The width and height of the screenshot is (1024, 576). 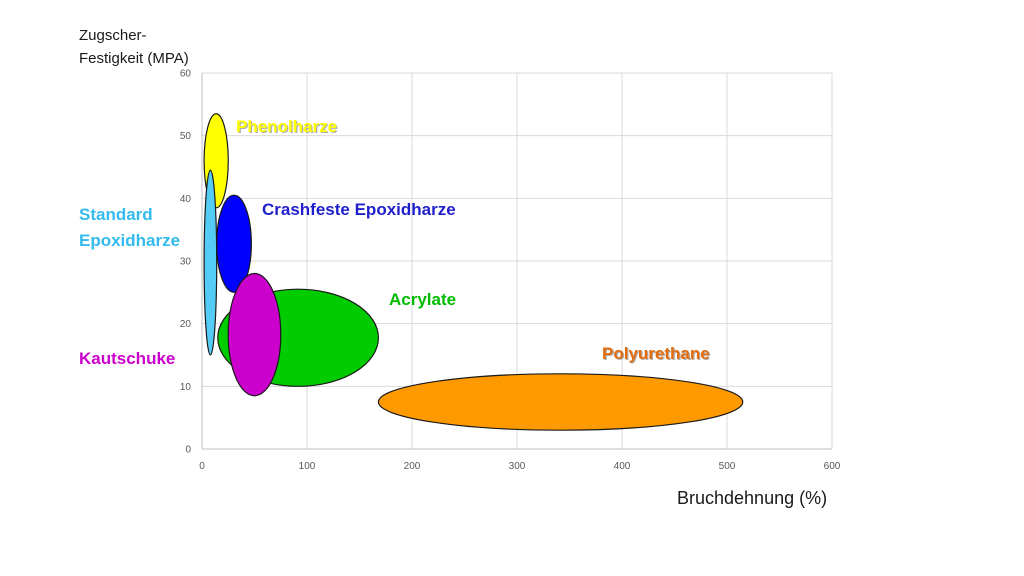 I want to click on x-tick-label: 400, so click(x=622, y=466).